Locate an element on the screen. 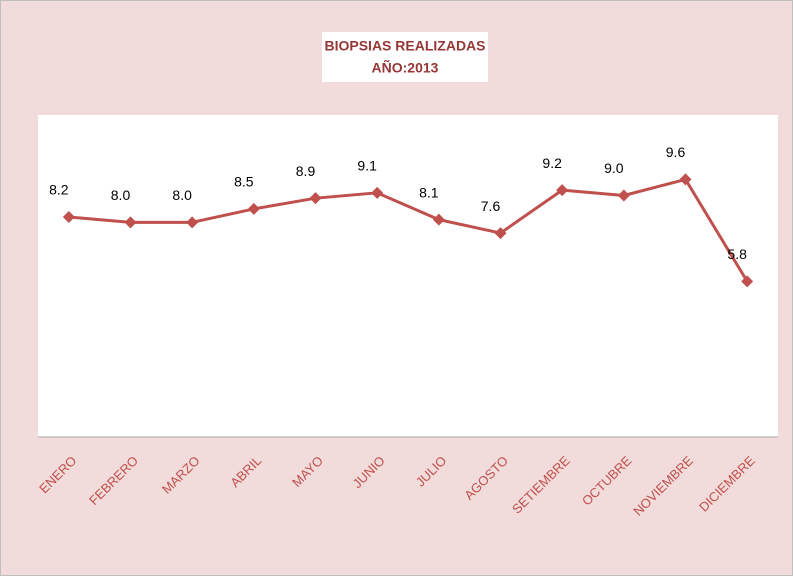  data-label: 9.6 is located at coordinates (676, 152).